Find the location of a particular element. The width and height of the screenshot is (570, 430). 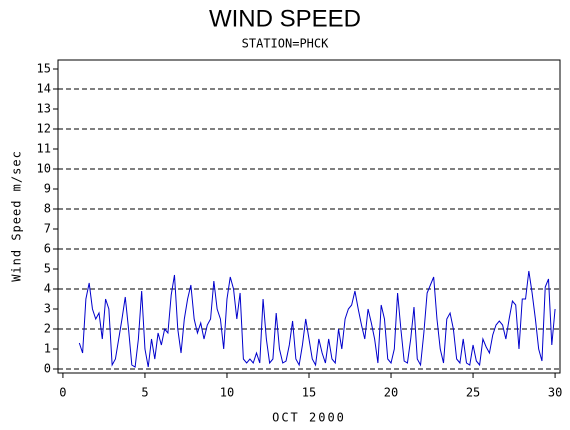

x-tick-label: 25 is located at coordinates (473, 393).